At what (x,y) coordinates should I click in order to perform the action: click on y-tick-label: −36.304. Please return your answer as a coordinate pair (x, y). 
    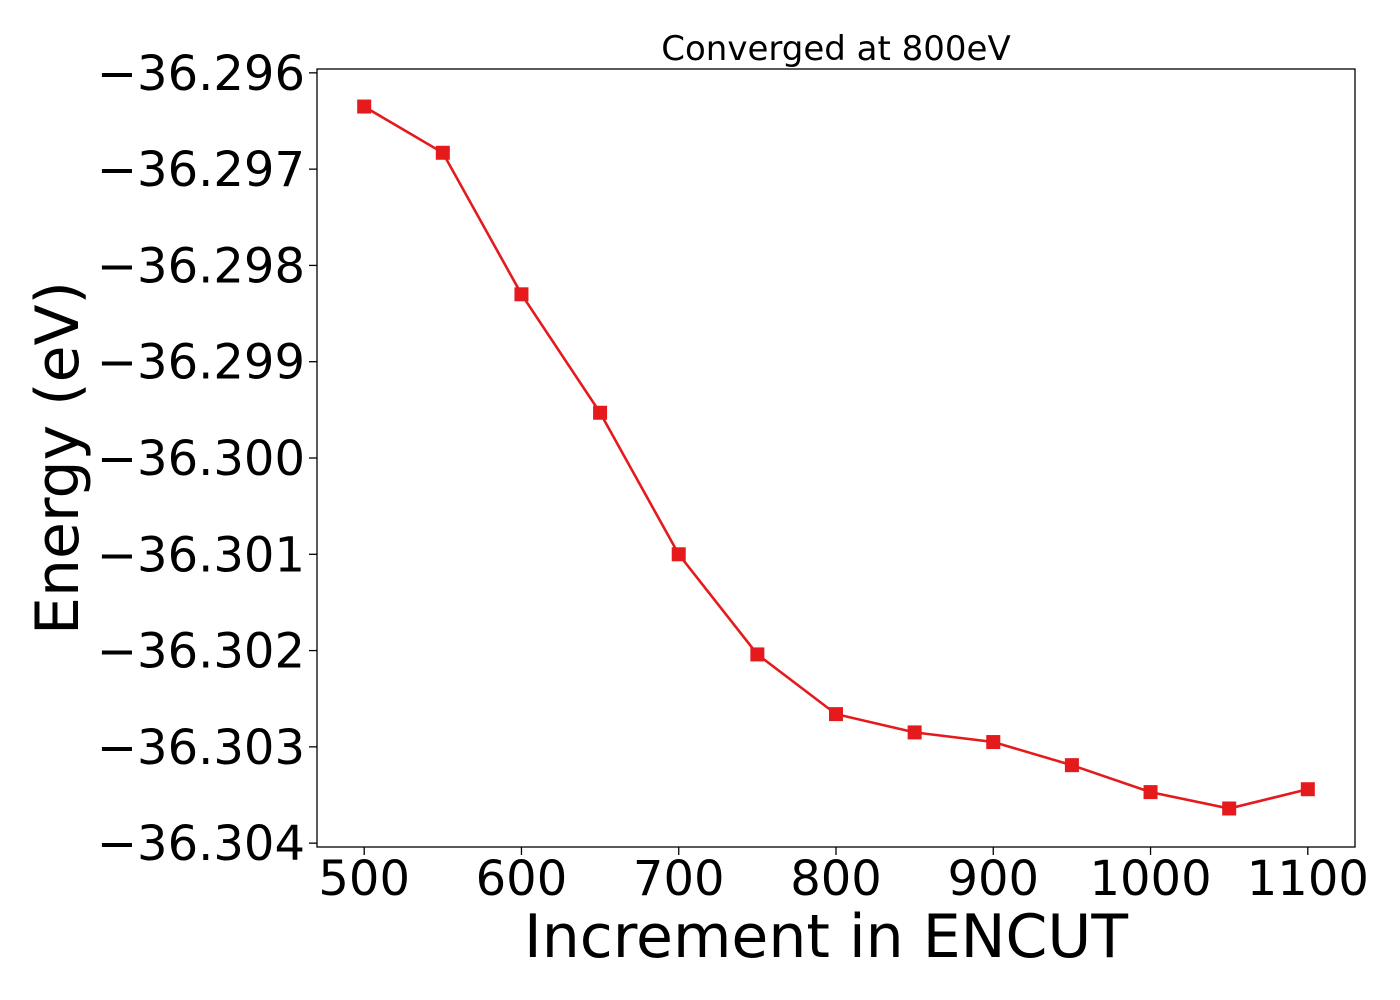
    Looking at the image, I should click on (201, 844).